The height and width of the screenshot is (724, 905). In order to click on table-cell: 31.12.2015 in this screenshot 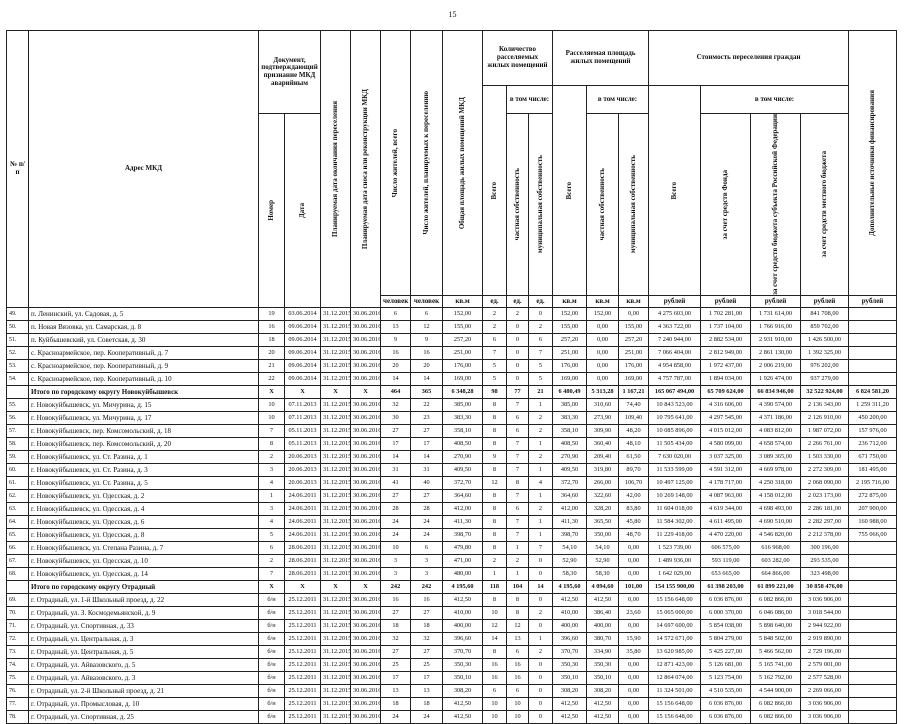, I will do `click(335, 495)`.